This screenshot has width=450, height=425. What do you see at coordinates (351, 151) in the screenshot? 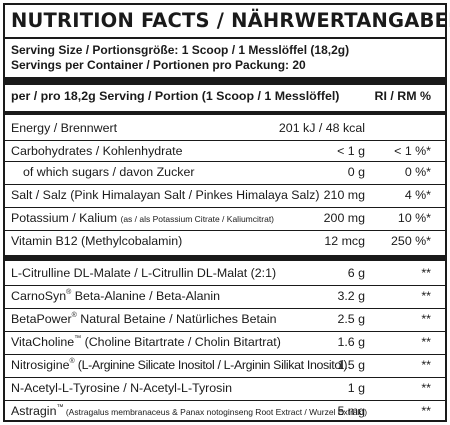
I see `nutrient-amount: < 1 g` at bounding box center [351, 151].